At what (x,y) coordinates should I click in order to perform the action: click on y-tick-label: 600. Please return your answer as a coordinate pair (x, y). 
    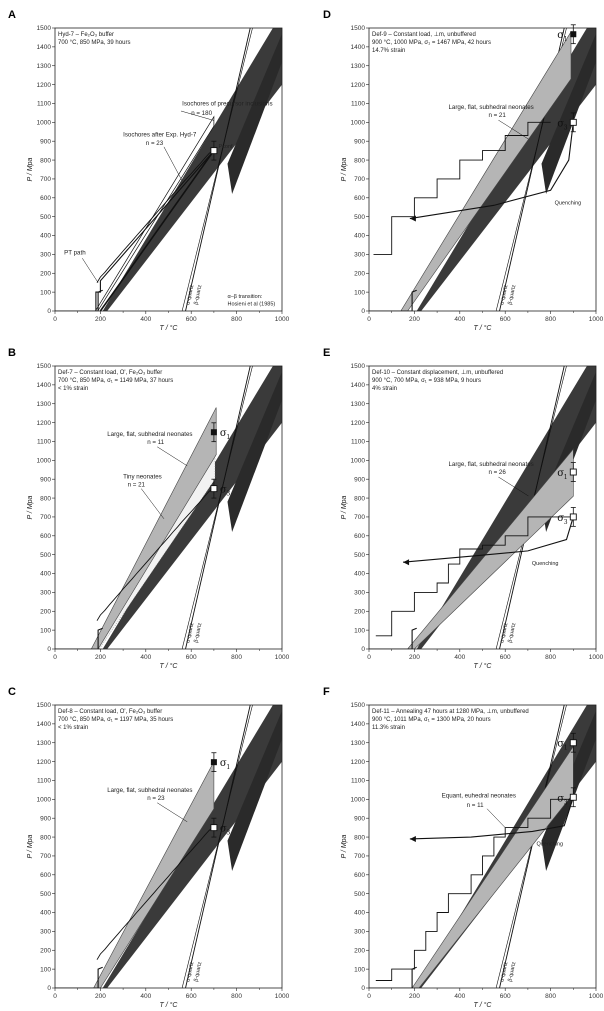
    Looking at the image, I should click on (359, 875).